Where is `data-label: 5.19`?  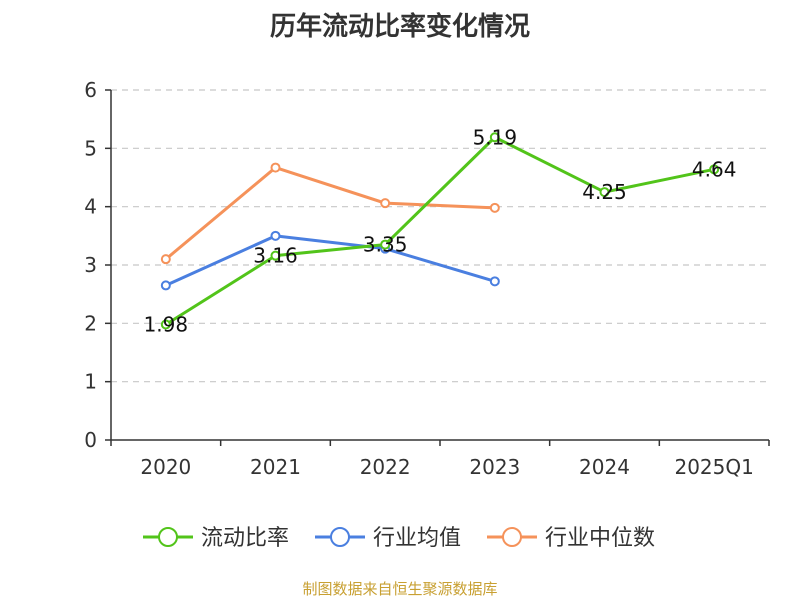 data-label: 5.19 is located at coordinates (495, 137).